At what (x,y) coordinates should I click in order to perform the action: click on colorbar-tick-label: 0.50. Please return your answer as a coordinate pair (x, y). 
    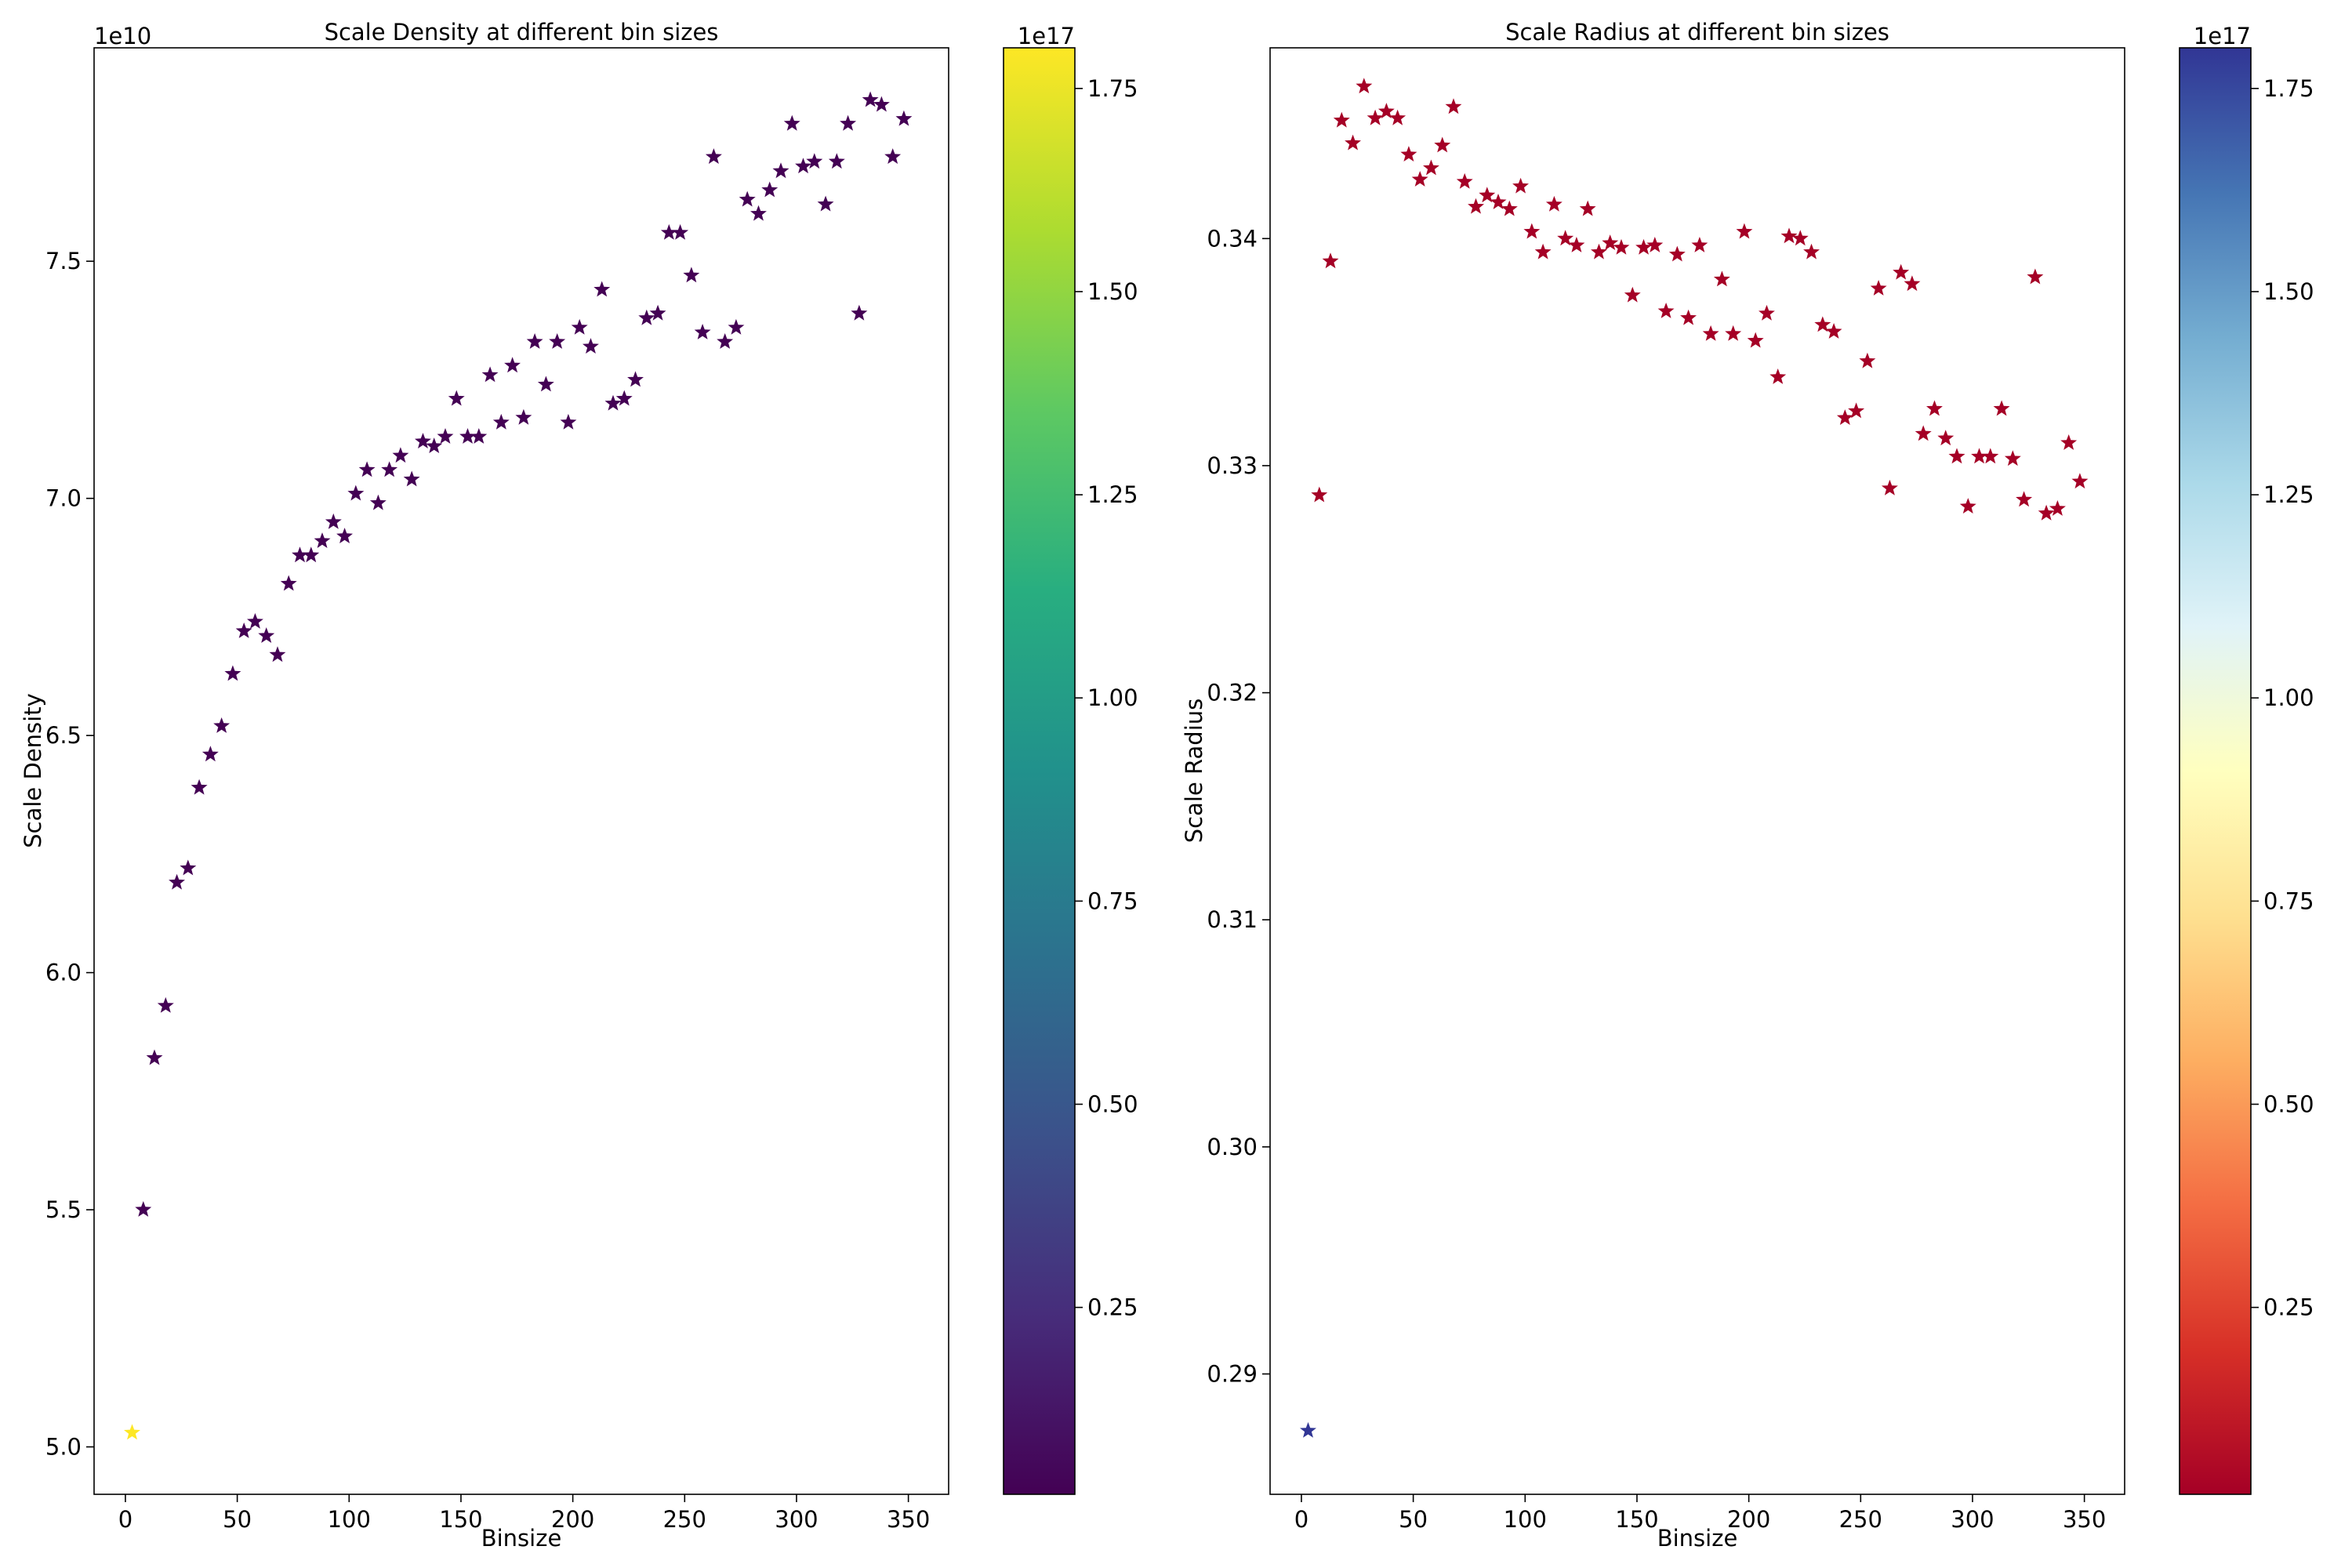
    Looking at the image, I should click on (1112, 1104).